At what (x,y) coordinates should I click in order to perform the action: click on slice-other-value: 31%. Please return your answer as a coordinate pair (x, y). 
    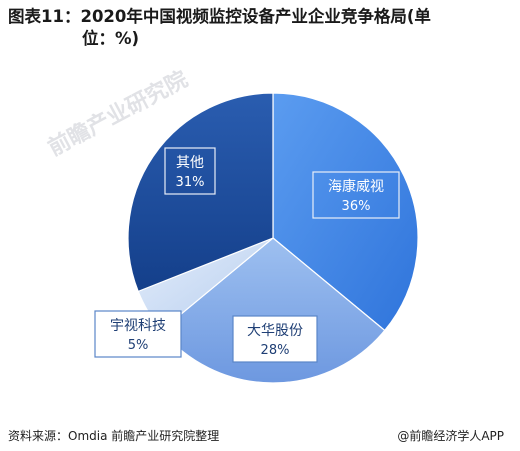
    Looking at the image, I should click on (190, 182).